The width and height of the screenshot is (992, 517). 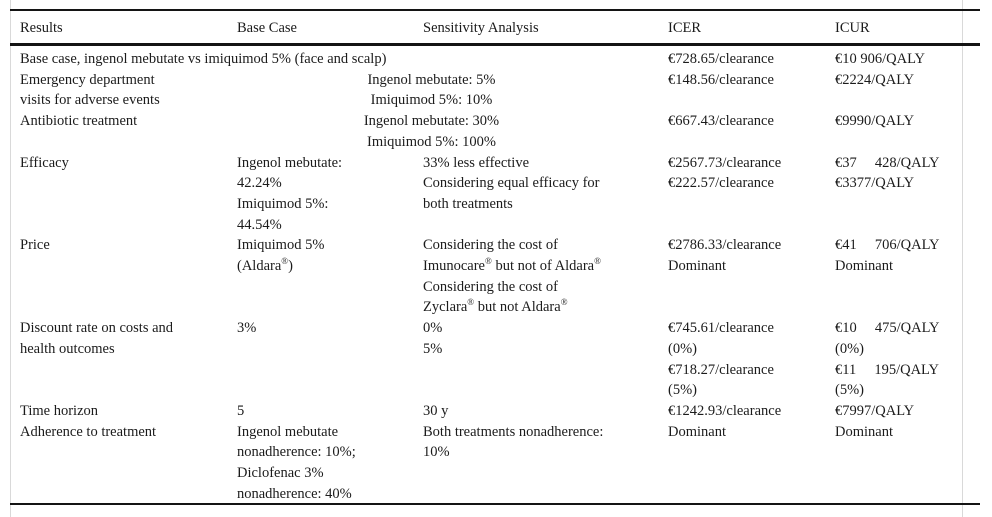 What do you see at coordinates (852, 28) in the screenshot?
I see `column-header-icur: ICUR` at bounding box center [852, 28].